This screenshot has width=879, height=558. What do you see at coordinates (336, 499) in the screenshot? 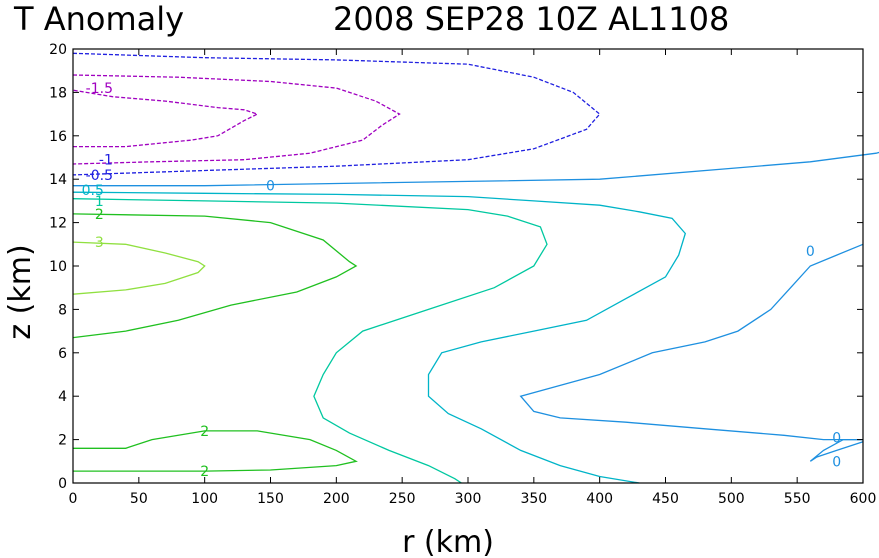
I see `x-tick-label-4: 200` at bounding box center [336, 499].